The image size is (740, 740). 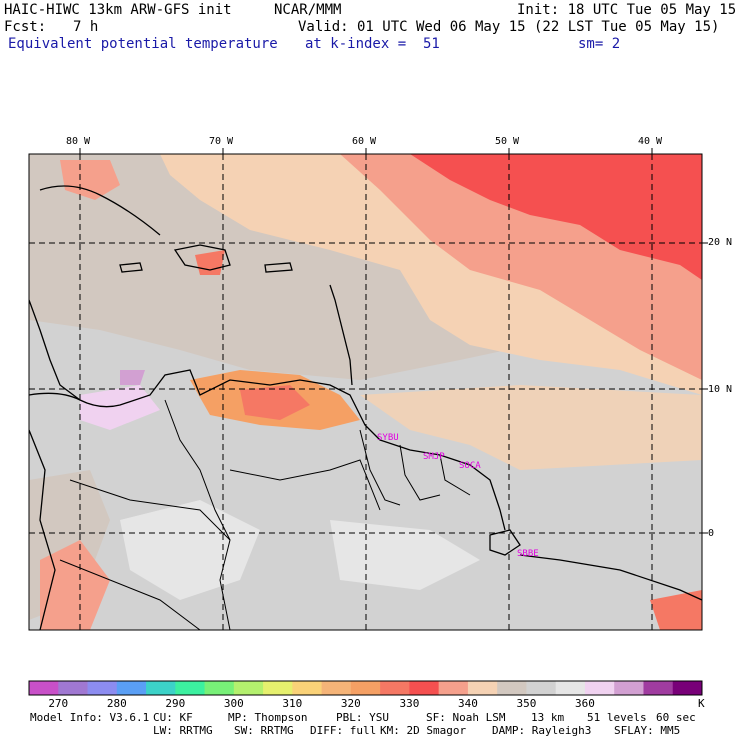 I want to click on footer-km: KM: 2D Smagor, so click(x=423, y=730).